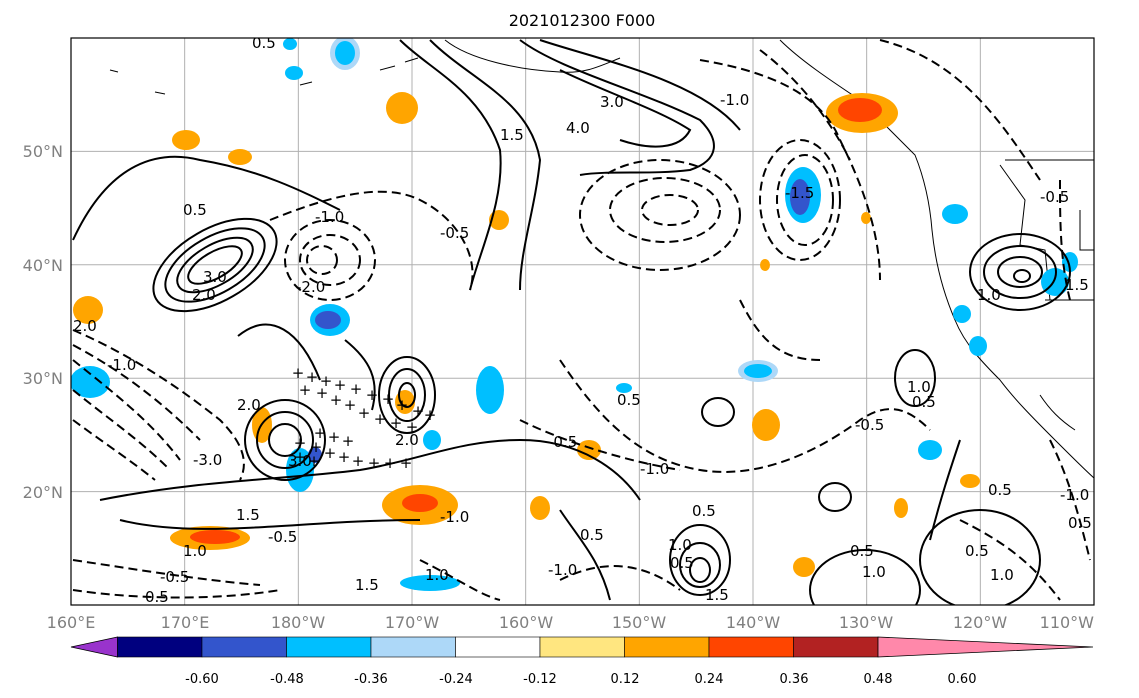  I want to click on colorbar-tick-label: 0.48, so click(878, 679).